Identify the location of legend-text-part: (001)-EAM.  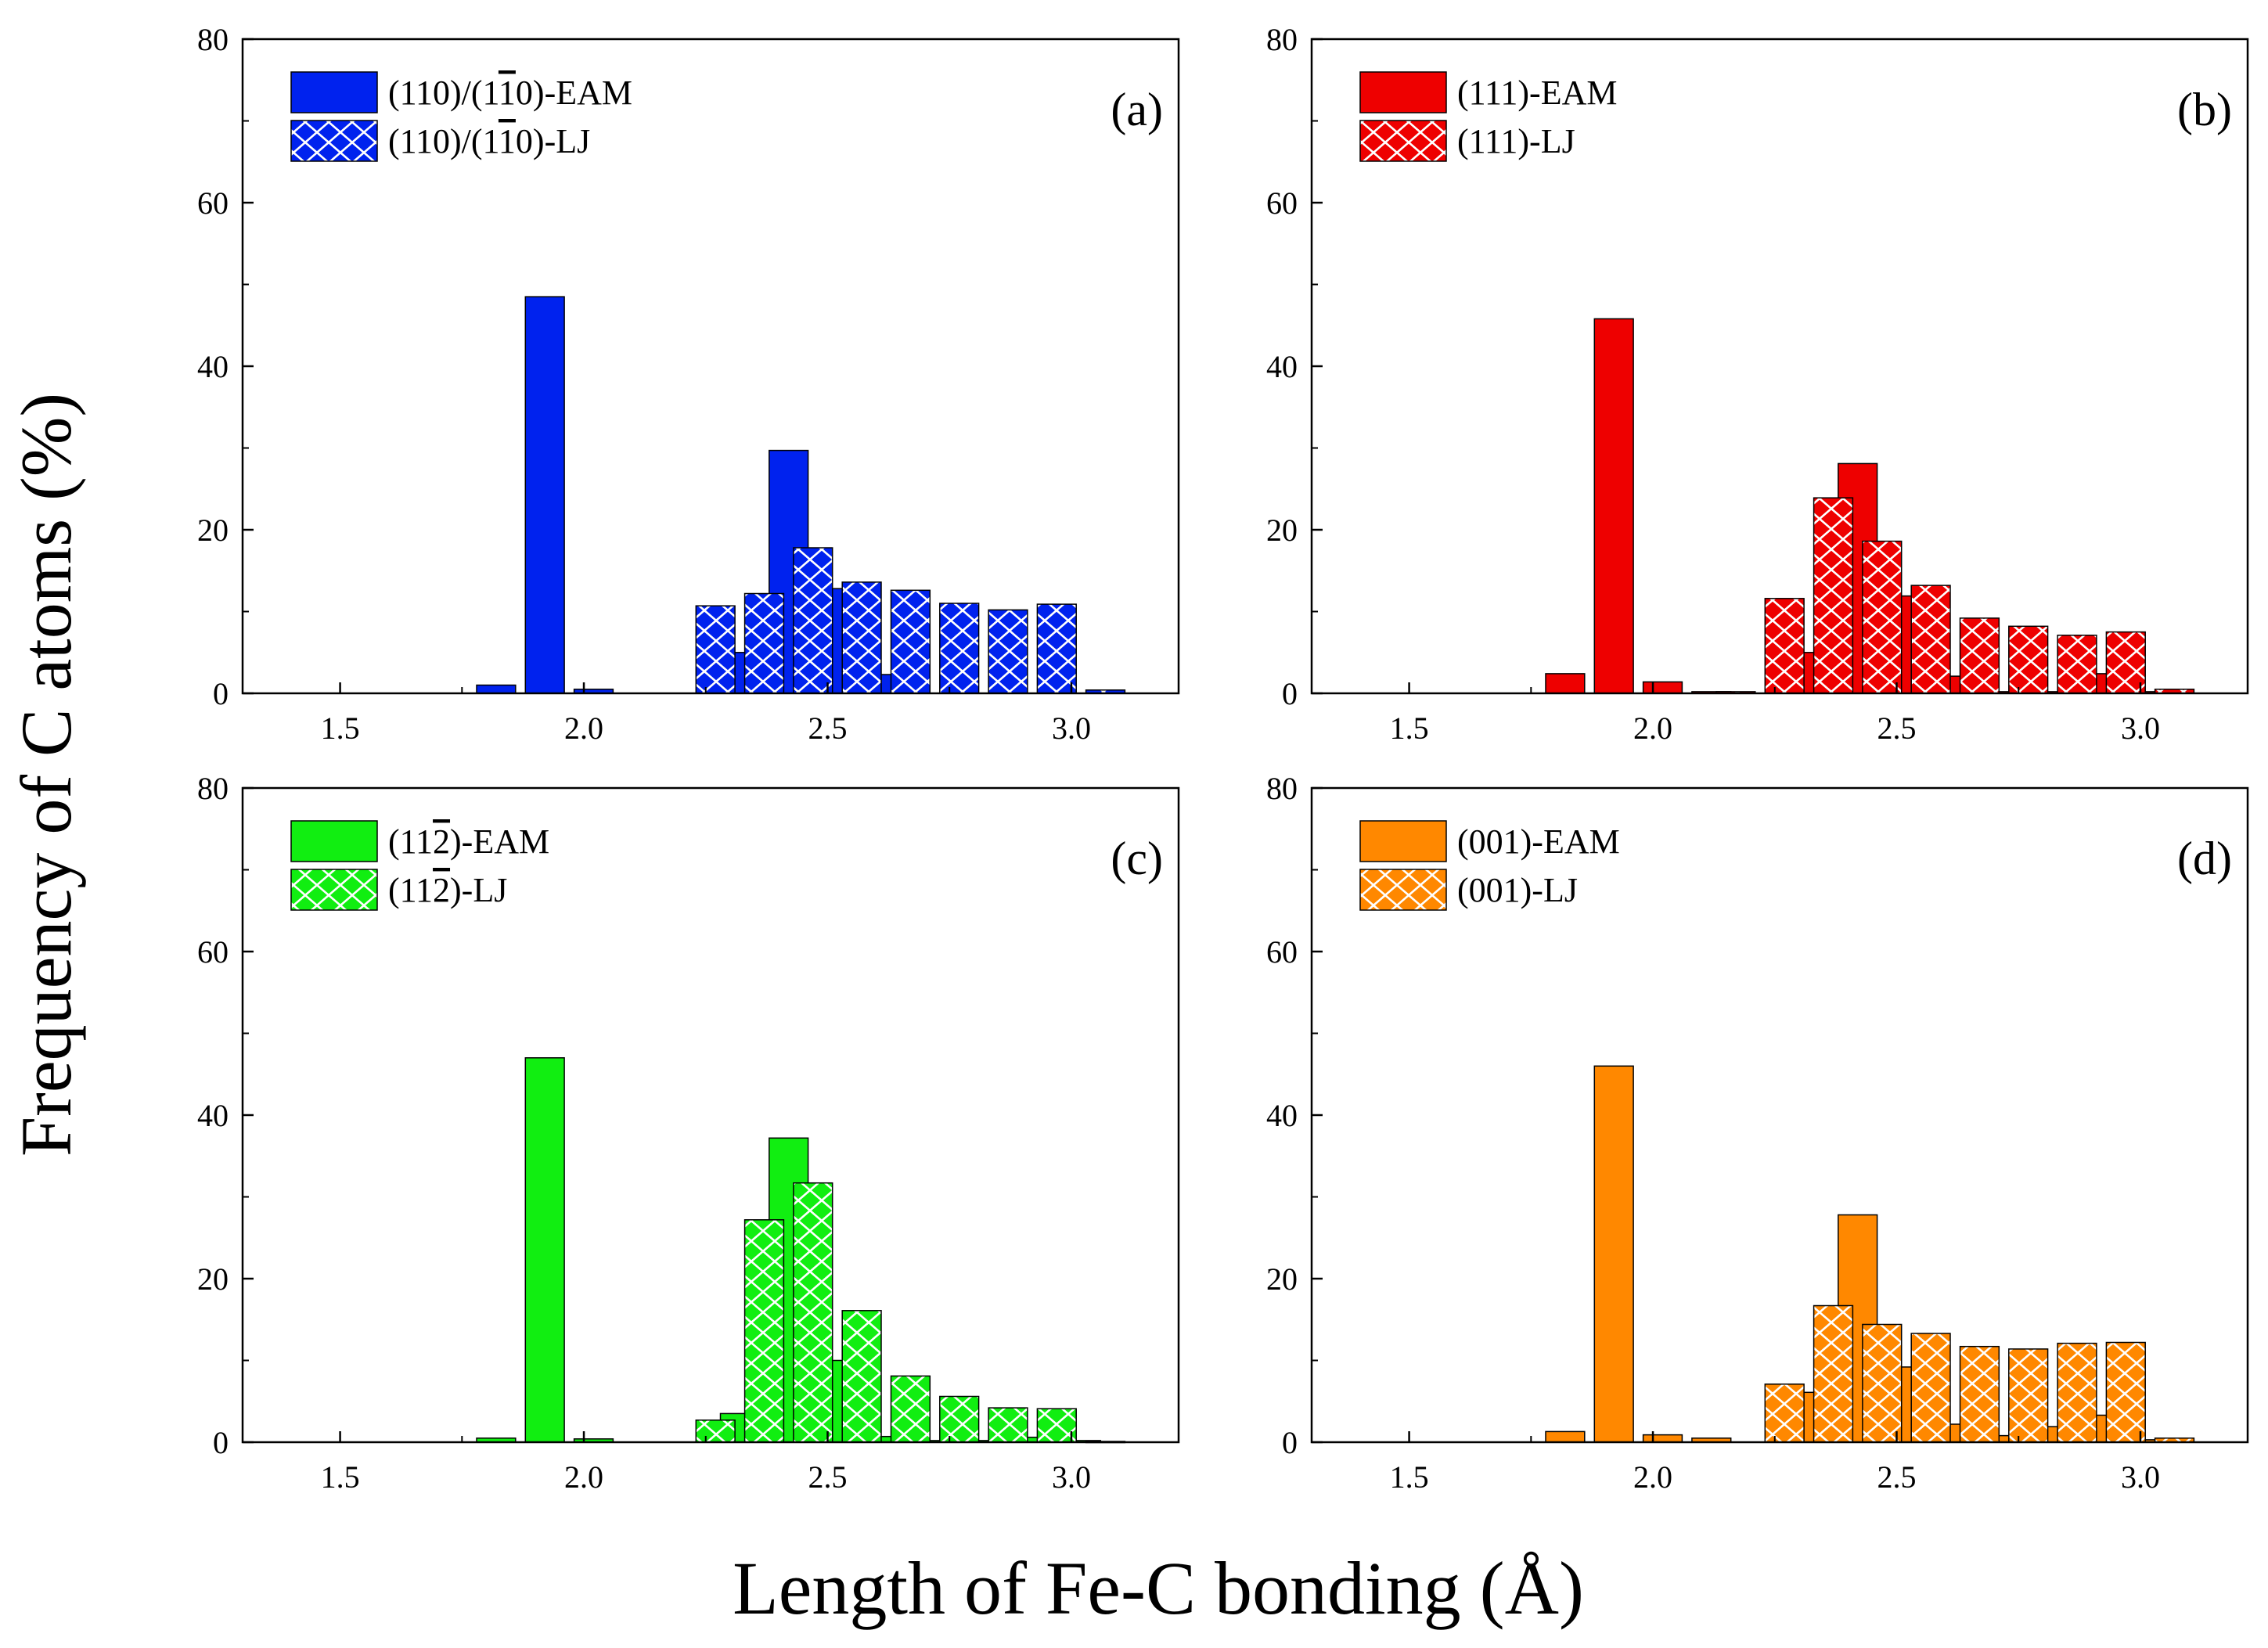
(1538, 841).